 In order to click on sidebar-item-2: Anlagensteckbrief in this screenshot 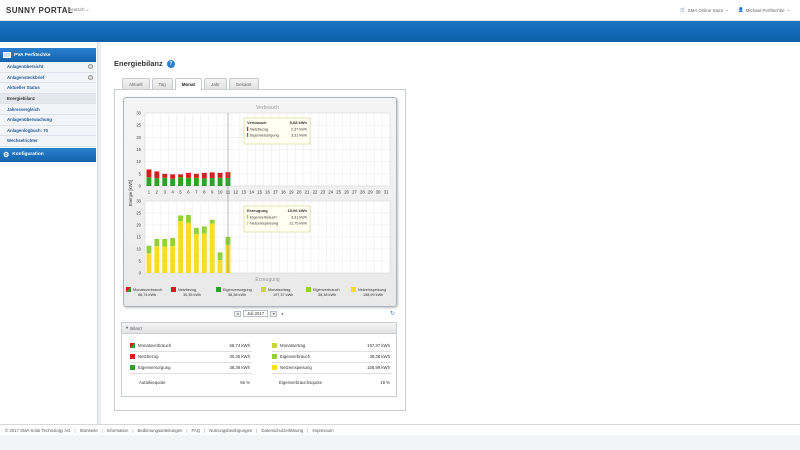, I will do `click(48, 78)`.